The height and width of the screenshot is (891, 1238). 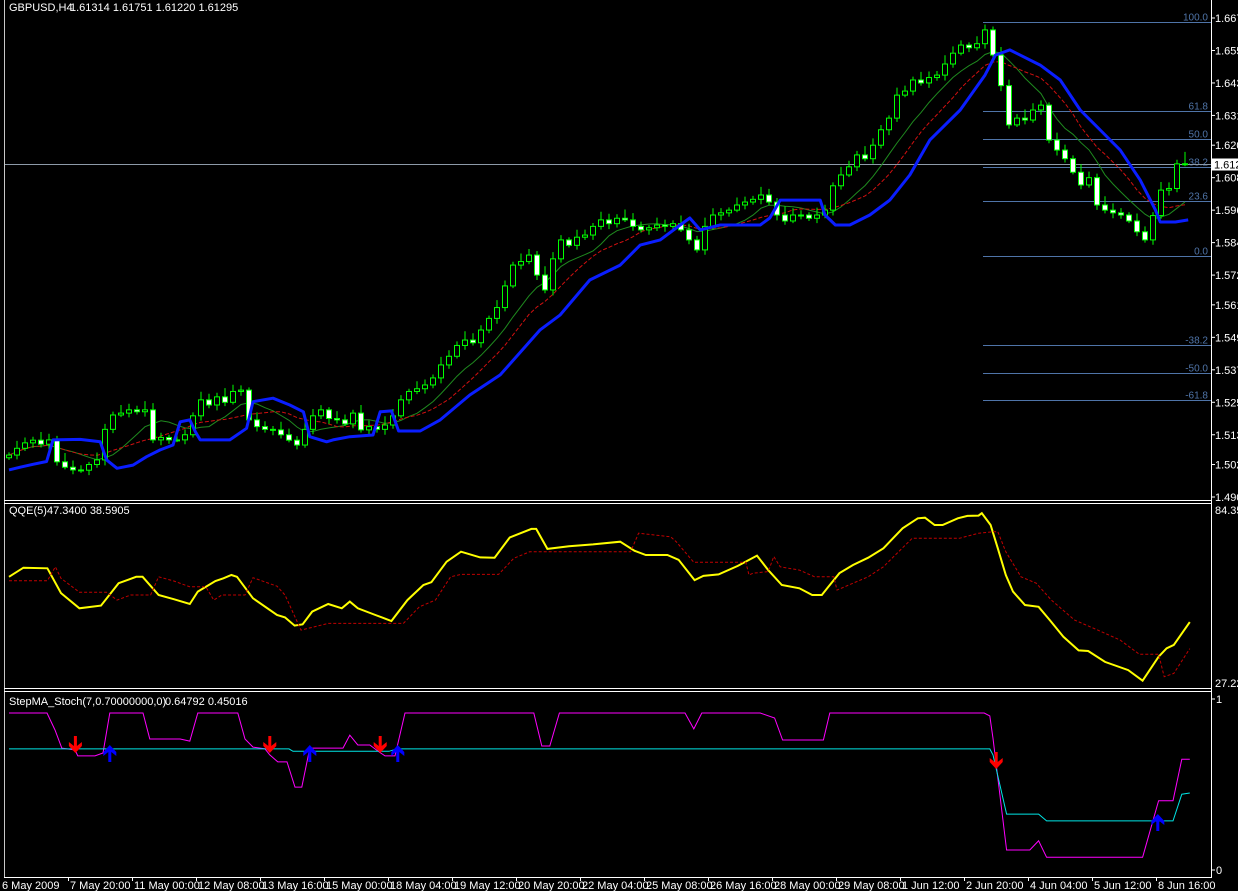 What do you see at coordinates (807, 885) in the screenshot?
I see `time-tick-label: 28 May 00:00` at bounding box center [807, 885].